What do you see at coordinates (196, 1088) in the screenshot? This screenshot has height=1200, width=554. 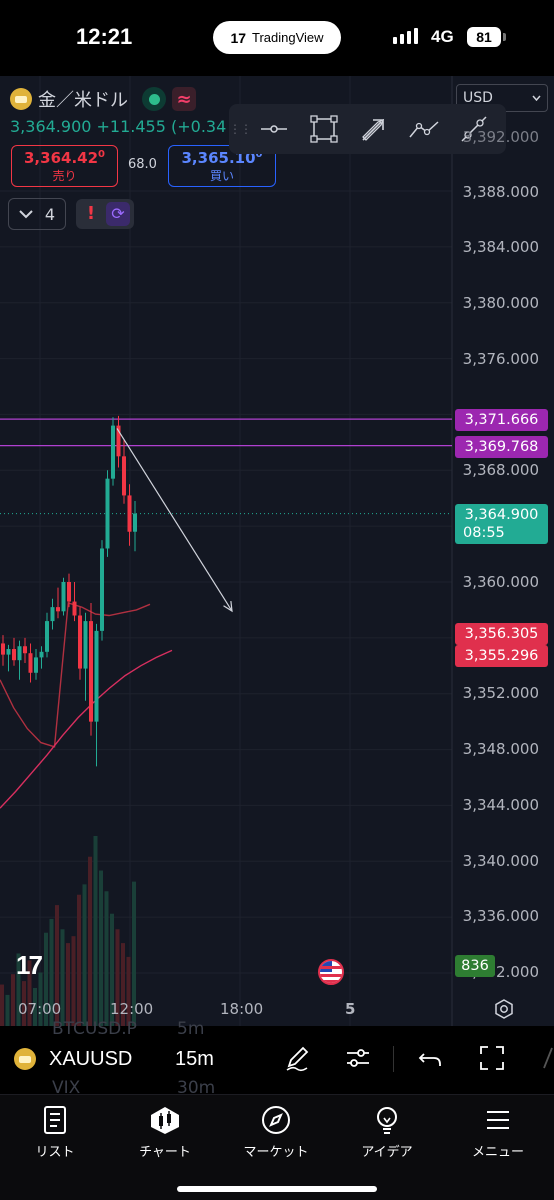 I see `ghost-list-interval: 30m` at bounding box center [196, 1088].